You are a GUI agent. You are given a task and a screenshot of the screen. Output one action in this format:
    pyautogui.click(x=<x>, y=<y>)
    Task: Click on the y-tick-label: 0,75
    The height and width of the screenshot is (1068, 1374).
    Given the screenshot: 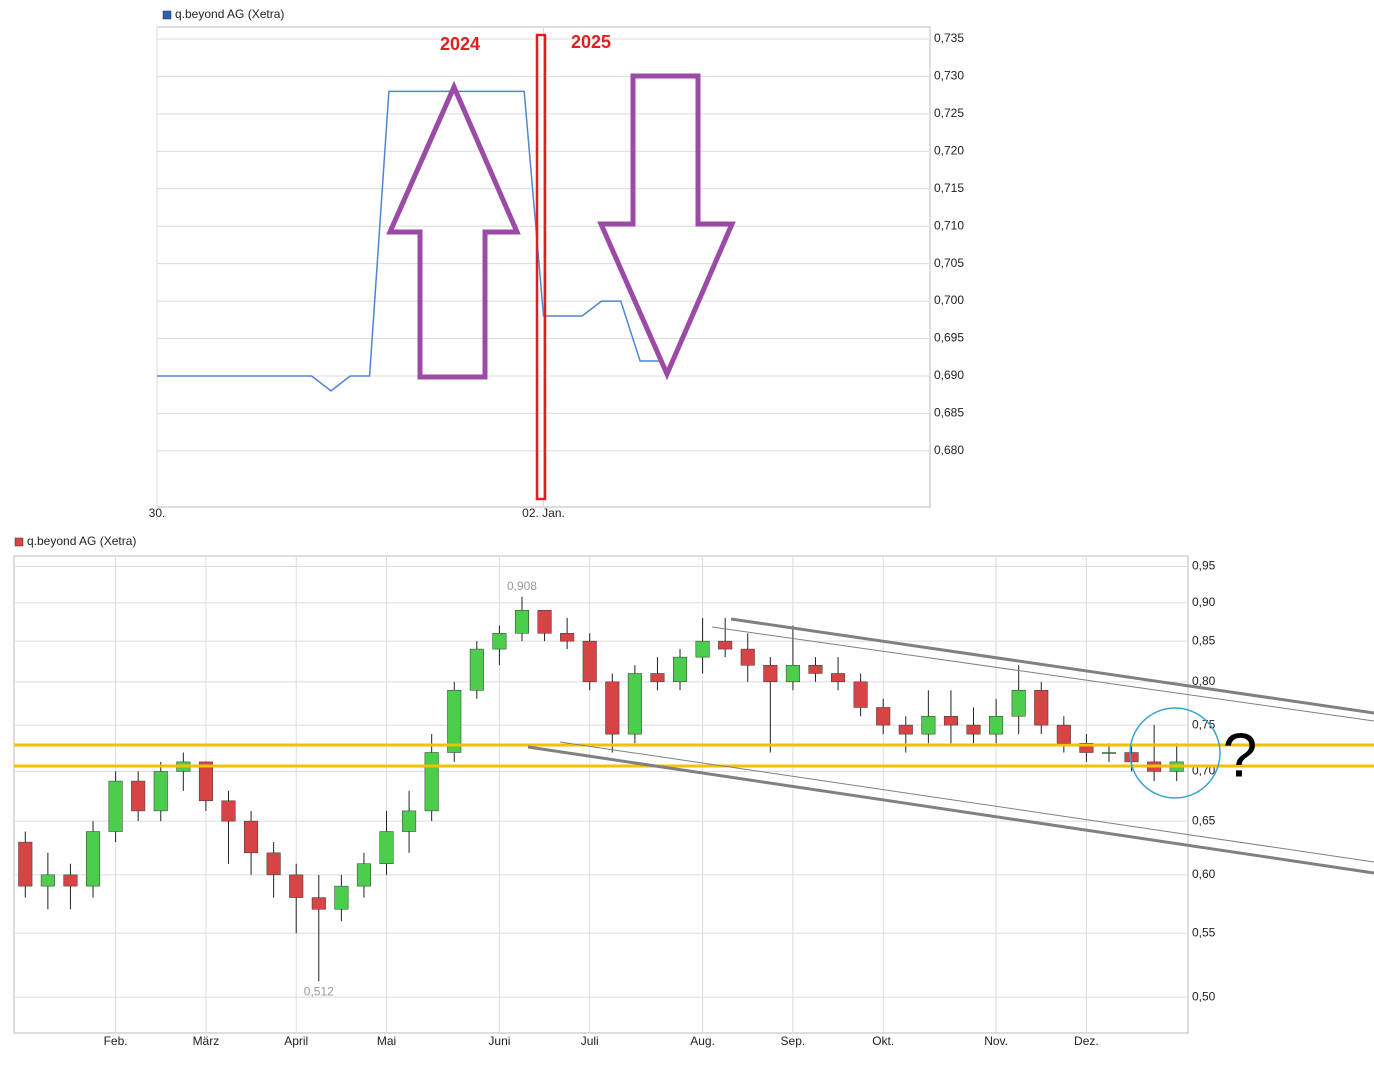 What is the action you would take?
    pyautogui.click(x=1204, y=724)
    